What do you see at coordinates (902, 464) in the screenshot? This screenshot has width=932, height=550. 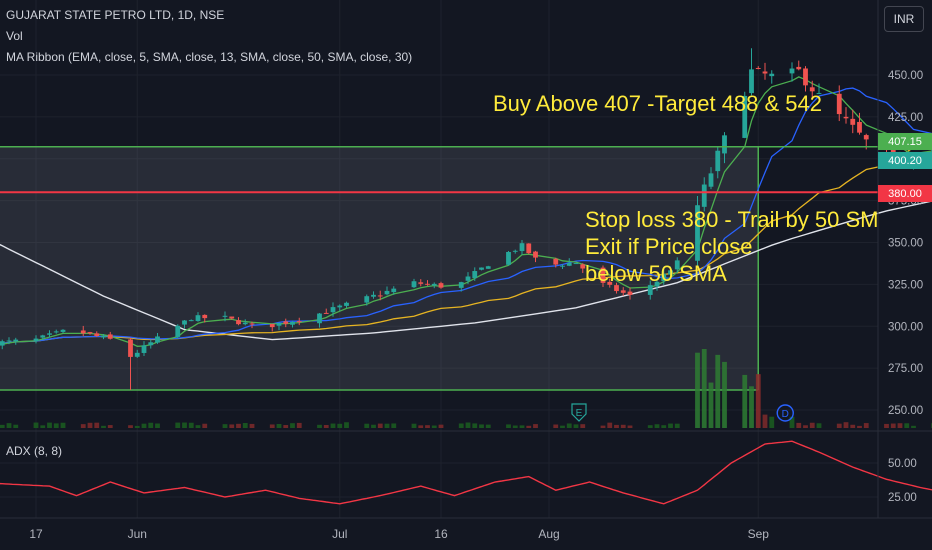 I see `adx-tick-label: 50.00` at bounding box center [902, 464].